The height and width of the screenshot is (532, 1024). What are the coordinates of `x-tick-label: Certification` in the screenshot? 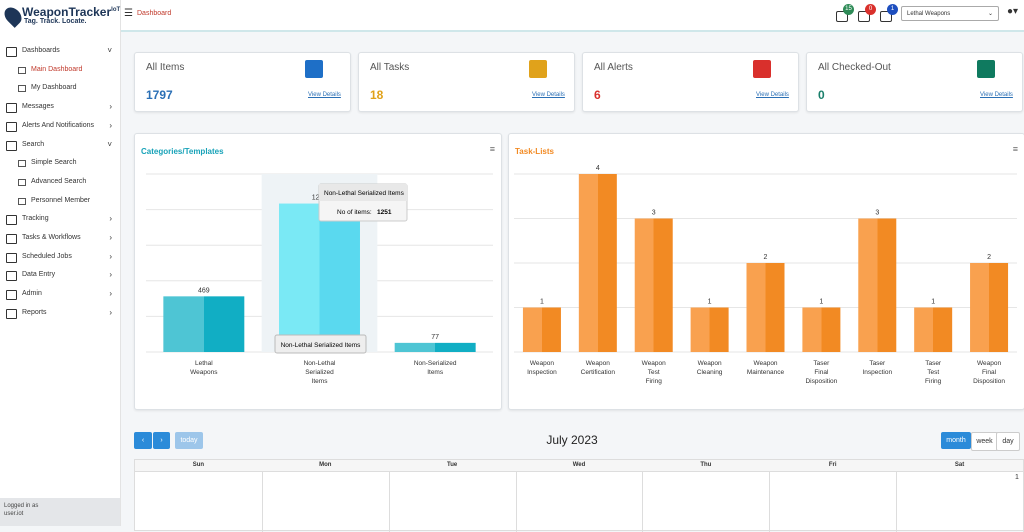 It's located at (598, 372).